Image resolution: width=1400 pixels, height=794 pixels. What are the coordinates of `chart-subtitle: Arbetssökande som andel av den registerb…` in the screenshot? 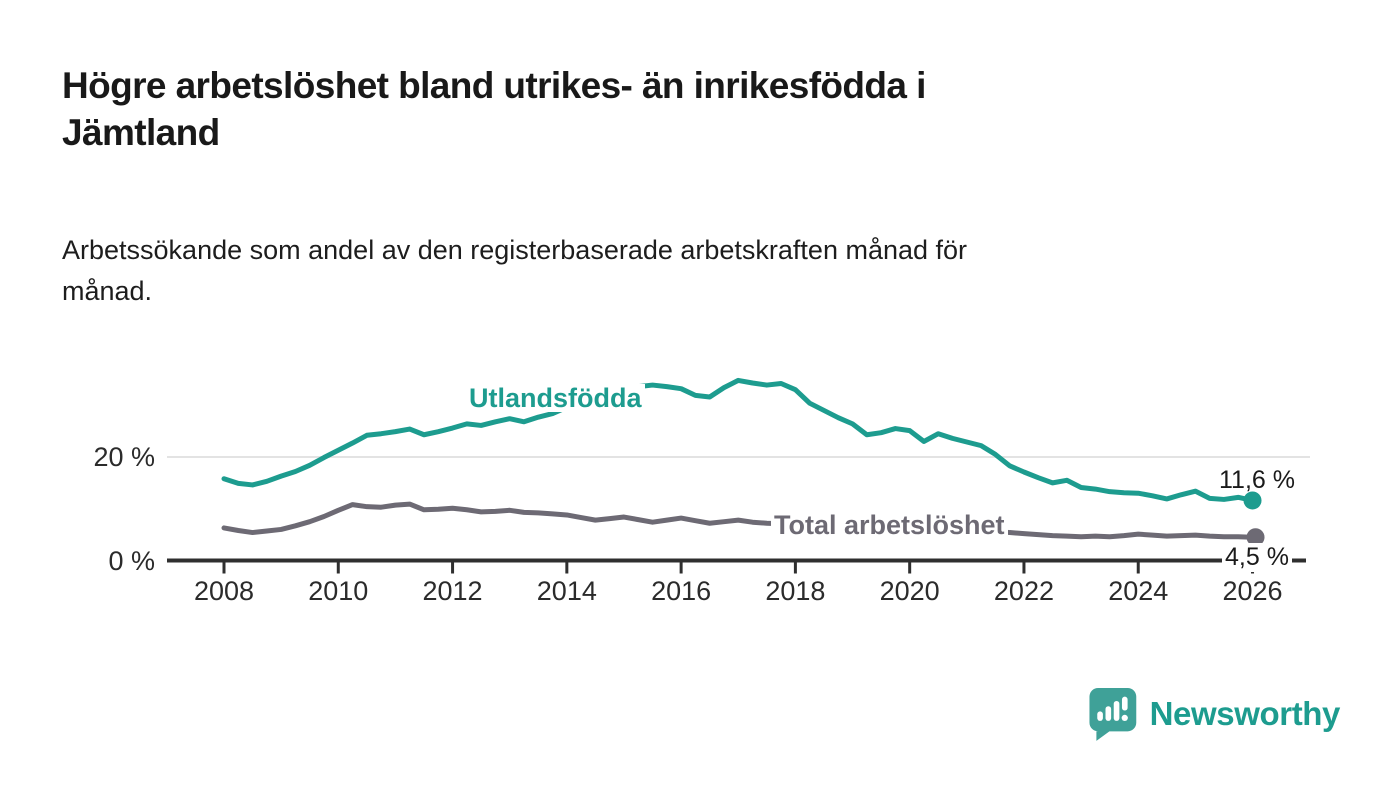 It's located at (672, 270).